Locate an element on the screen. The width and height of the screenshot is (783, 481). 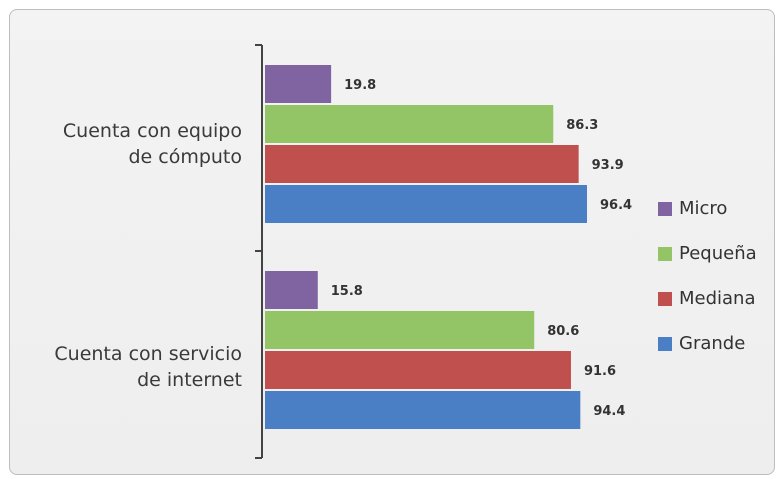
legend-label-pequena: Pequeña is located at coordinates (718, 253).